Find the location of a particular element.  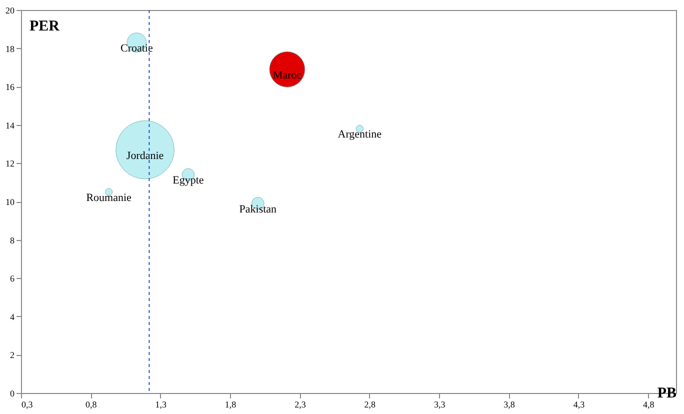

y-axis-title: PER is located at coordinates (45, 26).